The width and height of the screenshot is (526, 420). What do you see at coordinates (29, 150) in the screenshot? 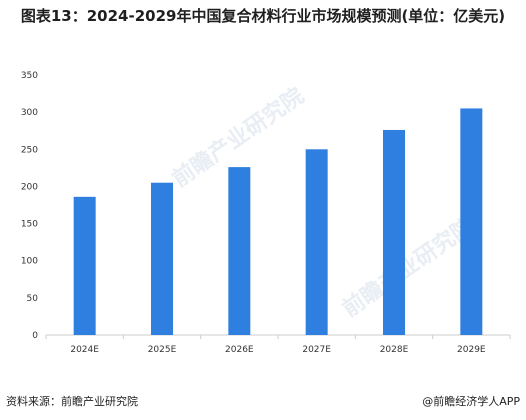
I see `y-tick-label: 250` at bounding box center [29, 150].